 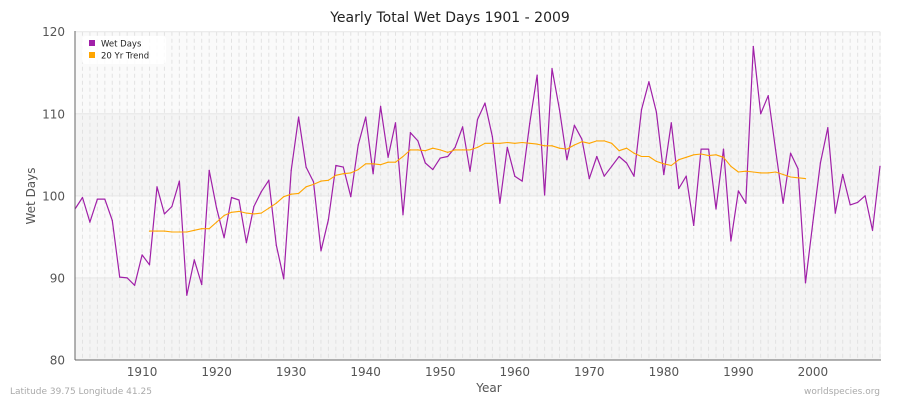 What do you see at coordinates (365, 372) in the screenshot?
I see `x-tick-label: 1940` at bounding box center [365, 372].